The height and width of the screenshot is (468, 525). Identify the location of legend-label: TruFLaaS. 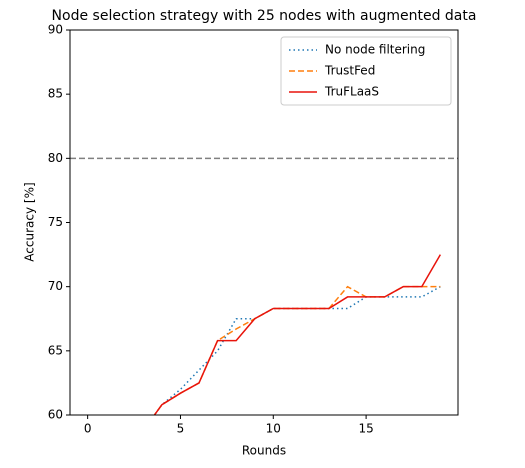
(351, 92).